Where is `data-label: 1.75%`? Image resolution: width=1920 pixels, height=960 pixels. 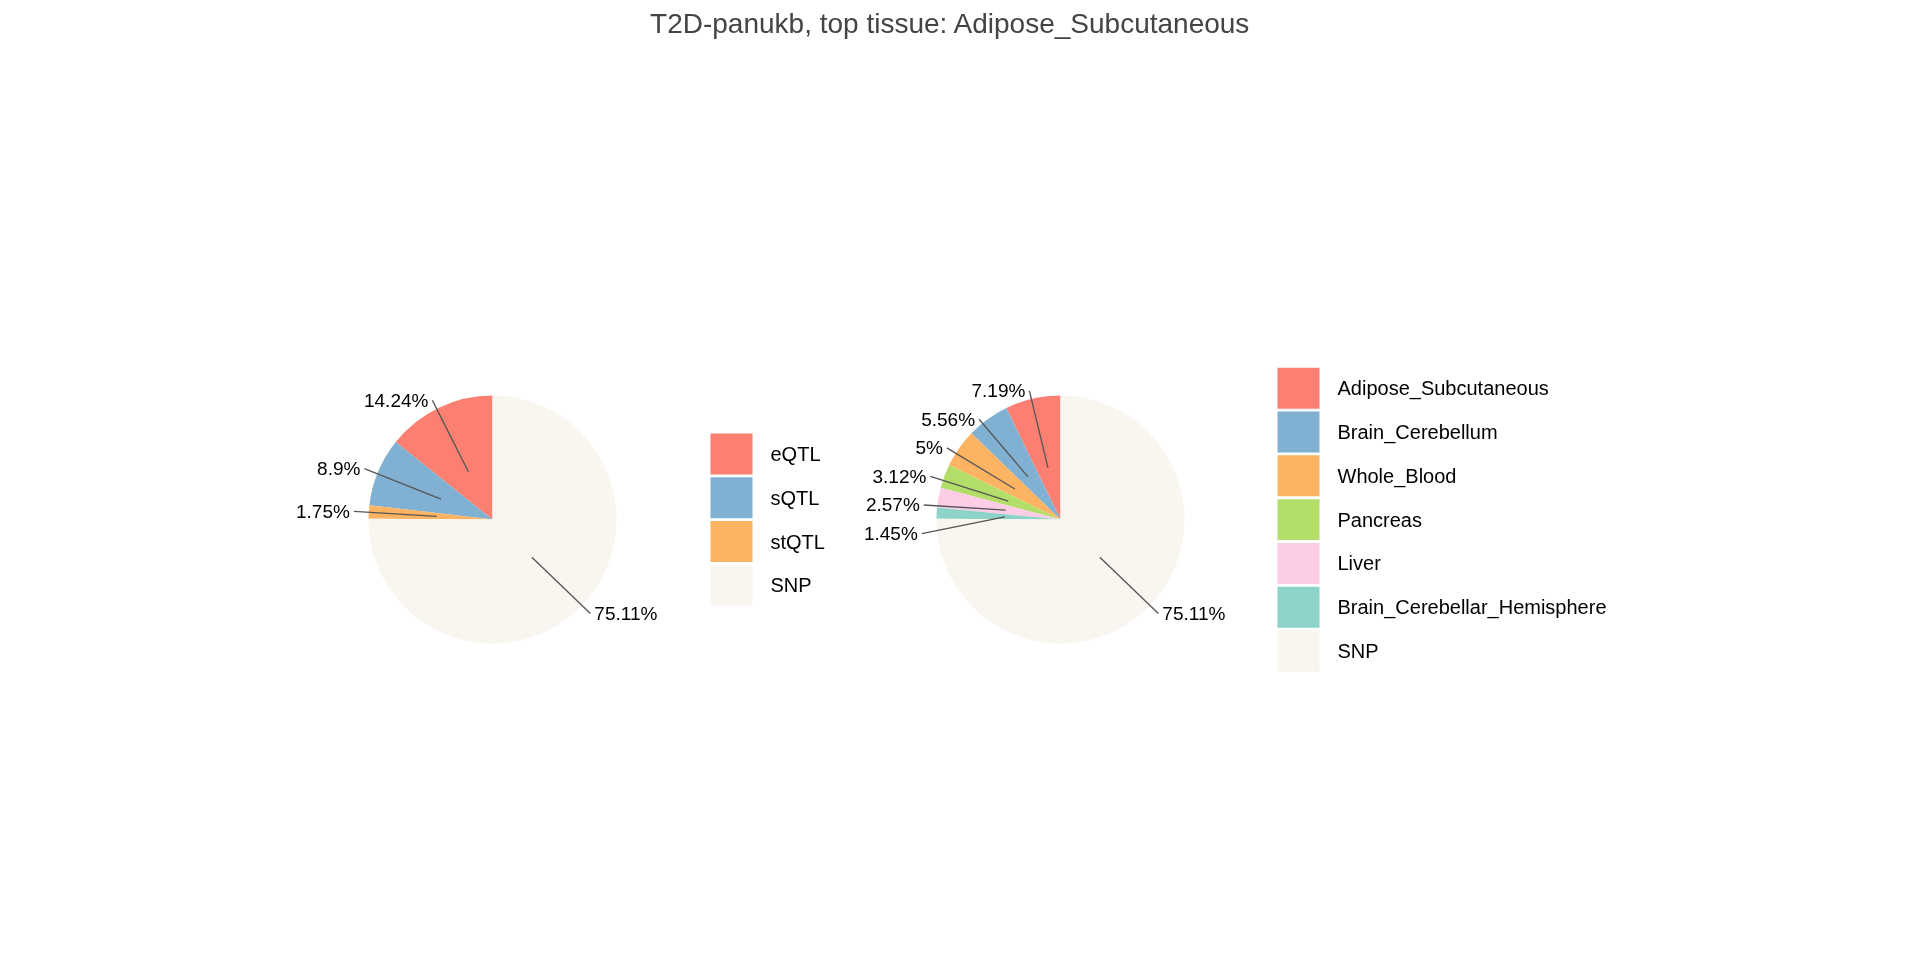
data-label: 1.75% is located at coordinates (323, 511).